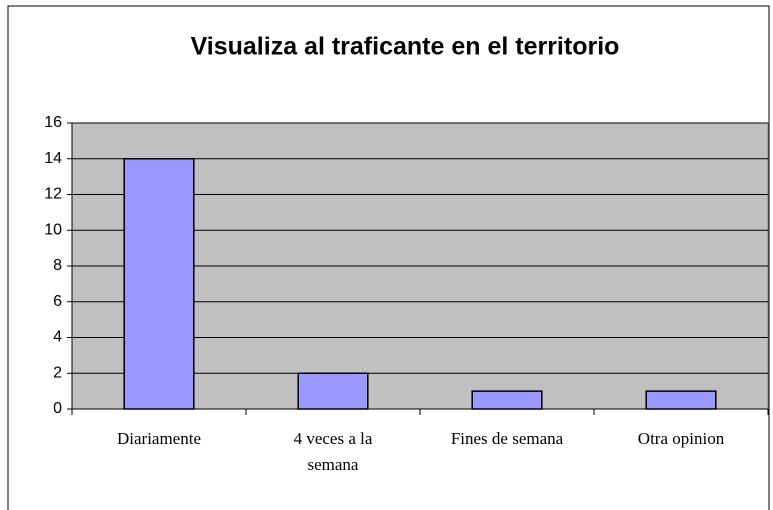 The image size is (773, 510). What do you see at coordinates (57, 265) in the screenshot?
I see `y-tick-label: 8` at bounding box center [57, 265].